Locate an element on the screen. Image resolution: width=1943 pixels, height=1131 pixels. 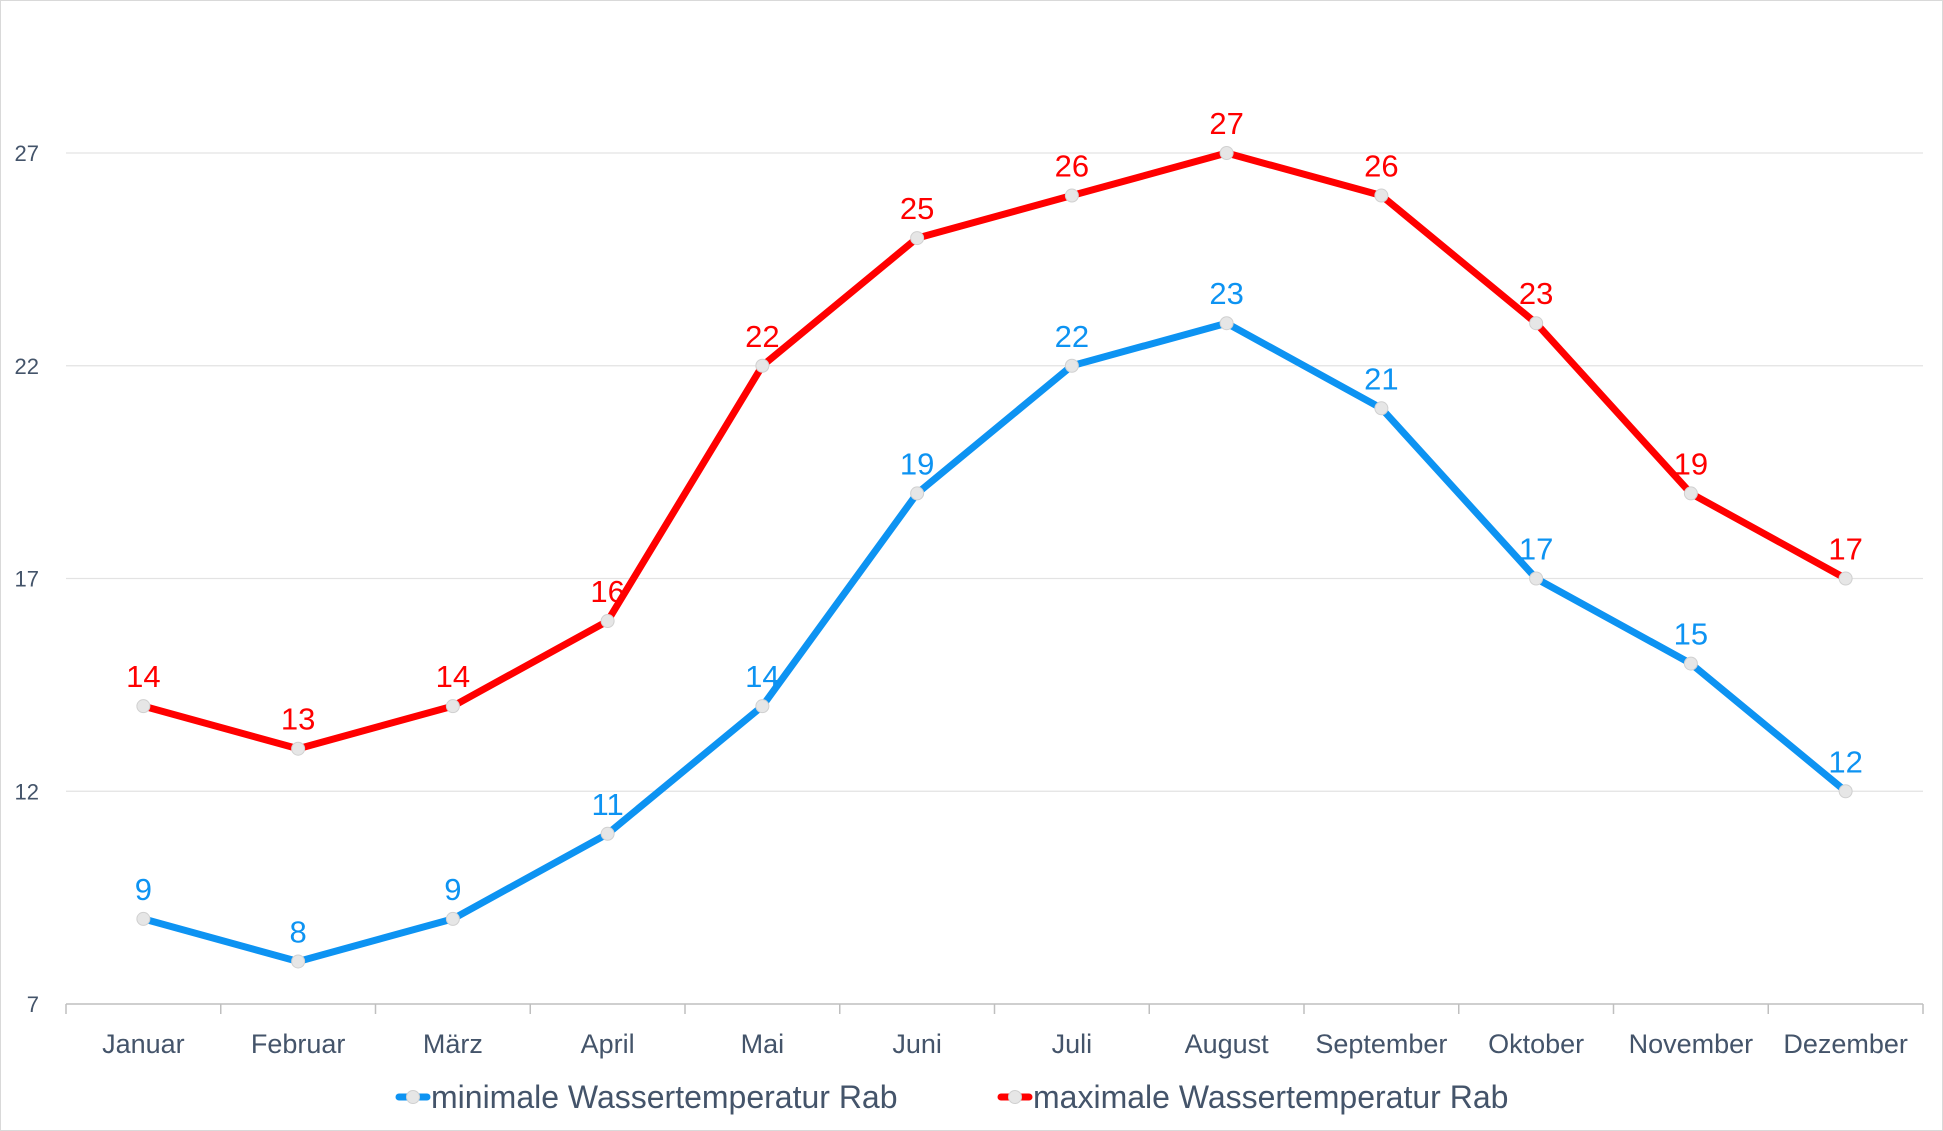
x-tick-label: März is located at coordinates (453, 1044).